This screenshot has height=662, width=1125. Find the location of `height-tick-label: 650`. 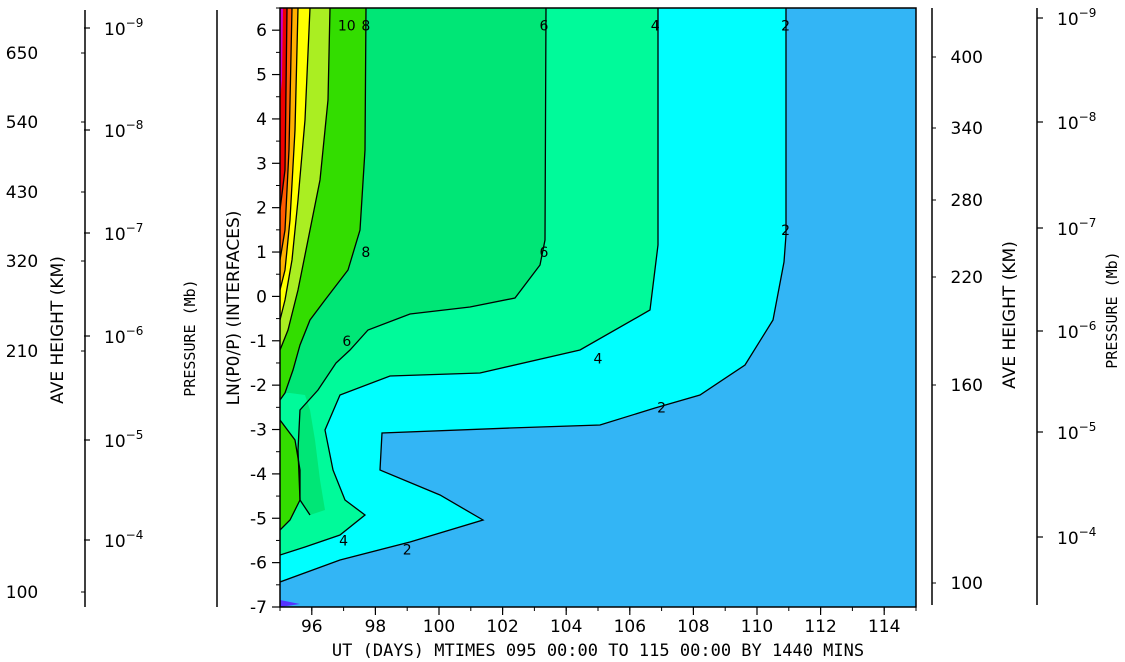

height-tick-label: 650 is located at coordinates (22, 54).